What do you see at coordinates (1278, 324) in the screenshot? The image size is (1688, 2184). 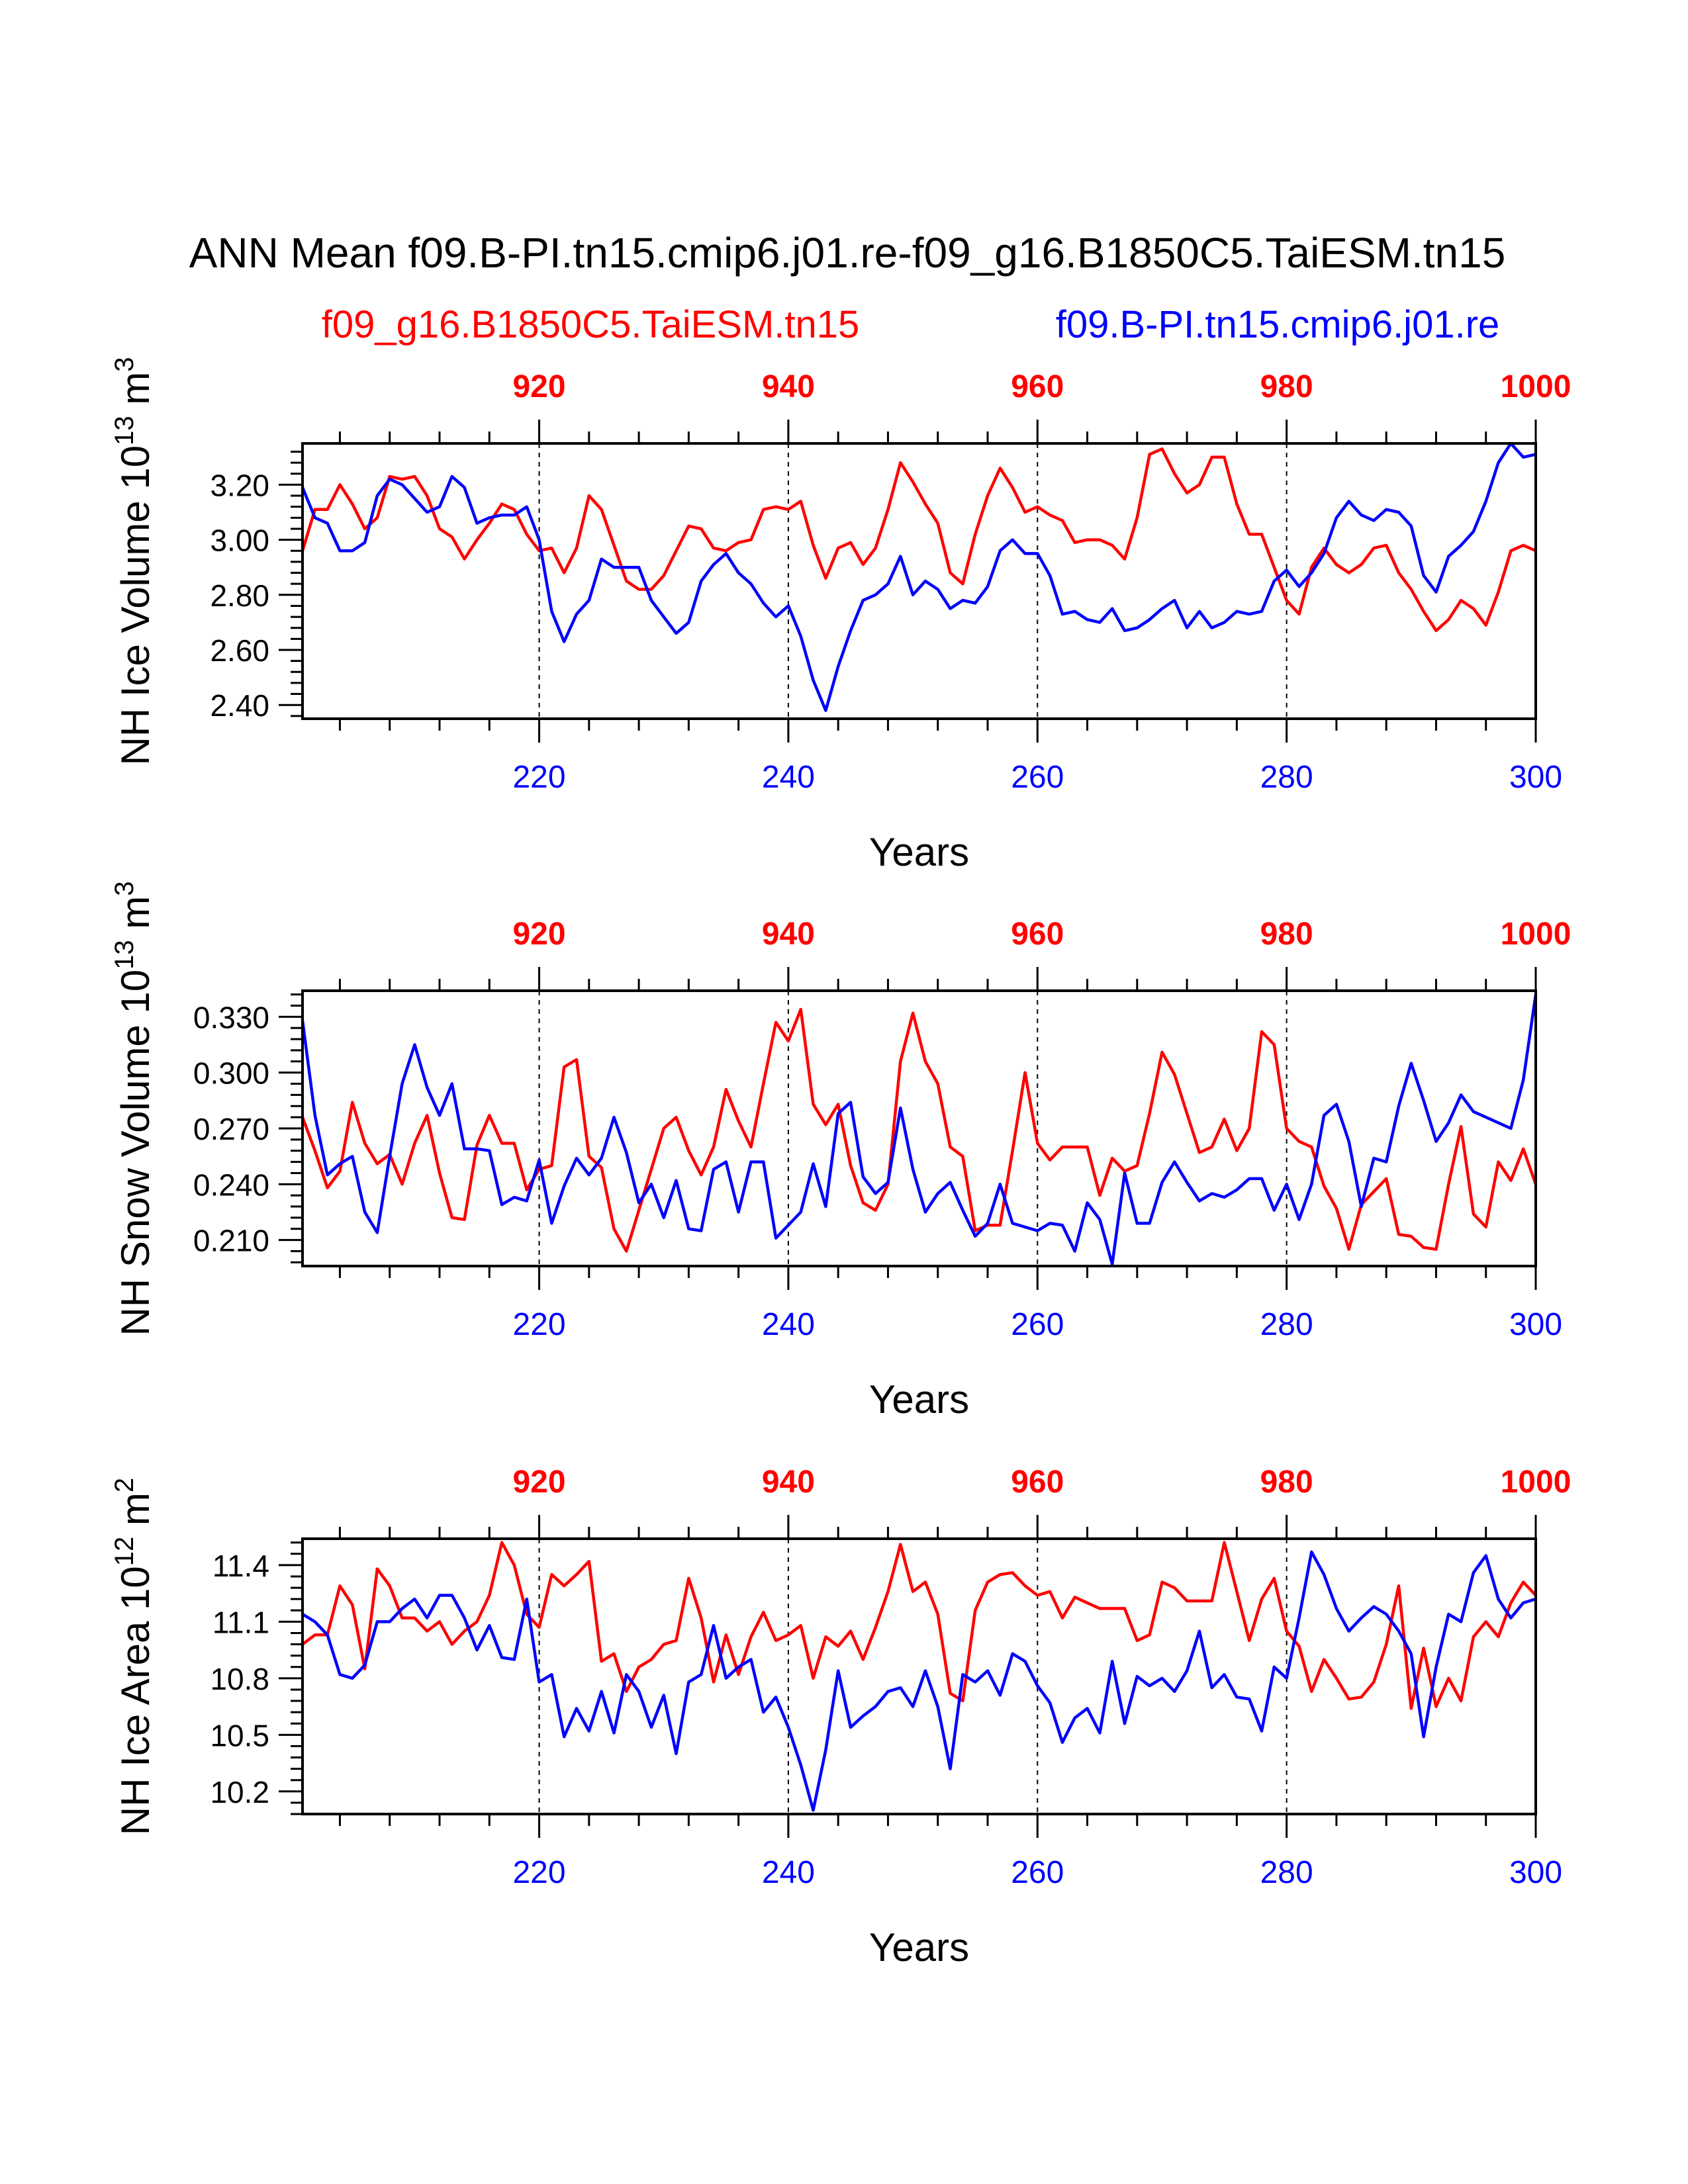 I see `legend-blue-series-name: f09.B-PI.tn15.cmip6.j01.re` at bounding box center [1278, 324].